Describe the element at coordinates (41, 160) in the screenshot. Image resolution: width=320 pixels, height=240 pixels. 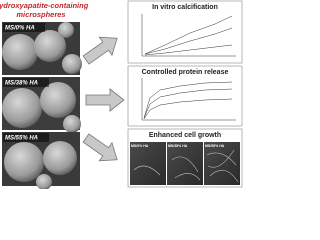
I see `micrograph: MS/55% HA` at that location.